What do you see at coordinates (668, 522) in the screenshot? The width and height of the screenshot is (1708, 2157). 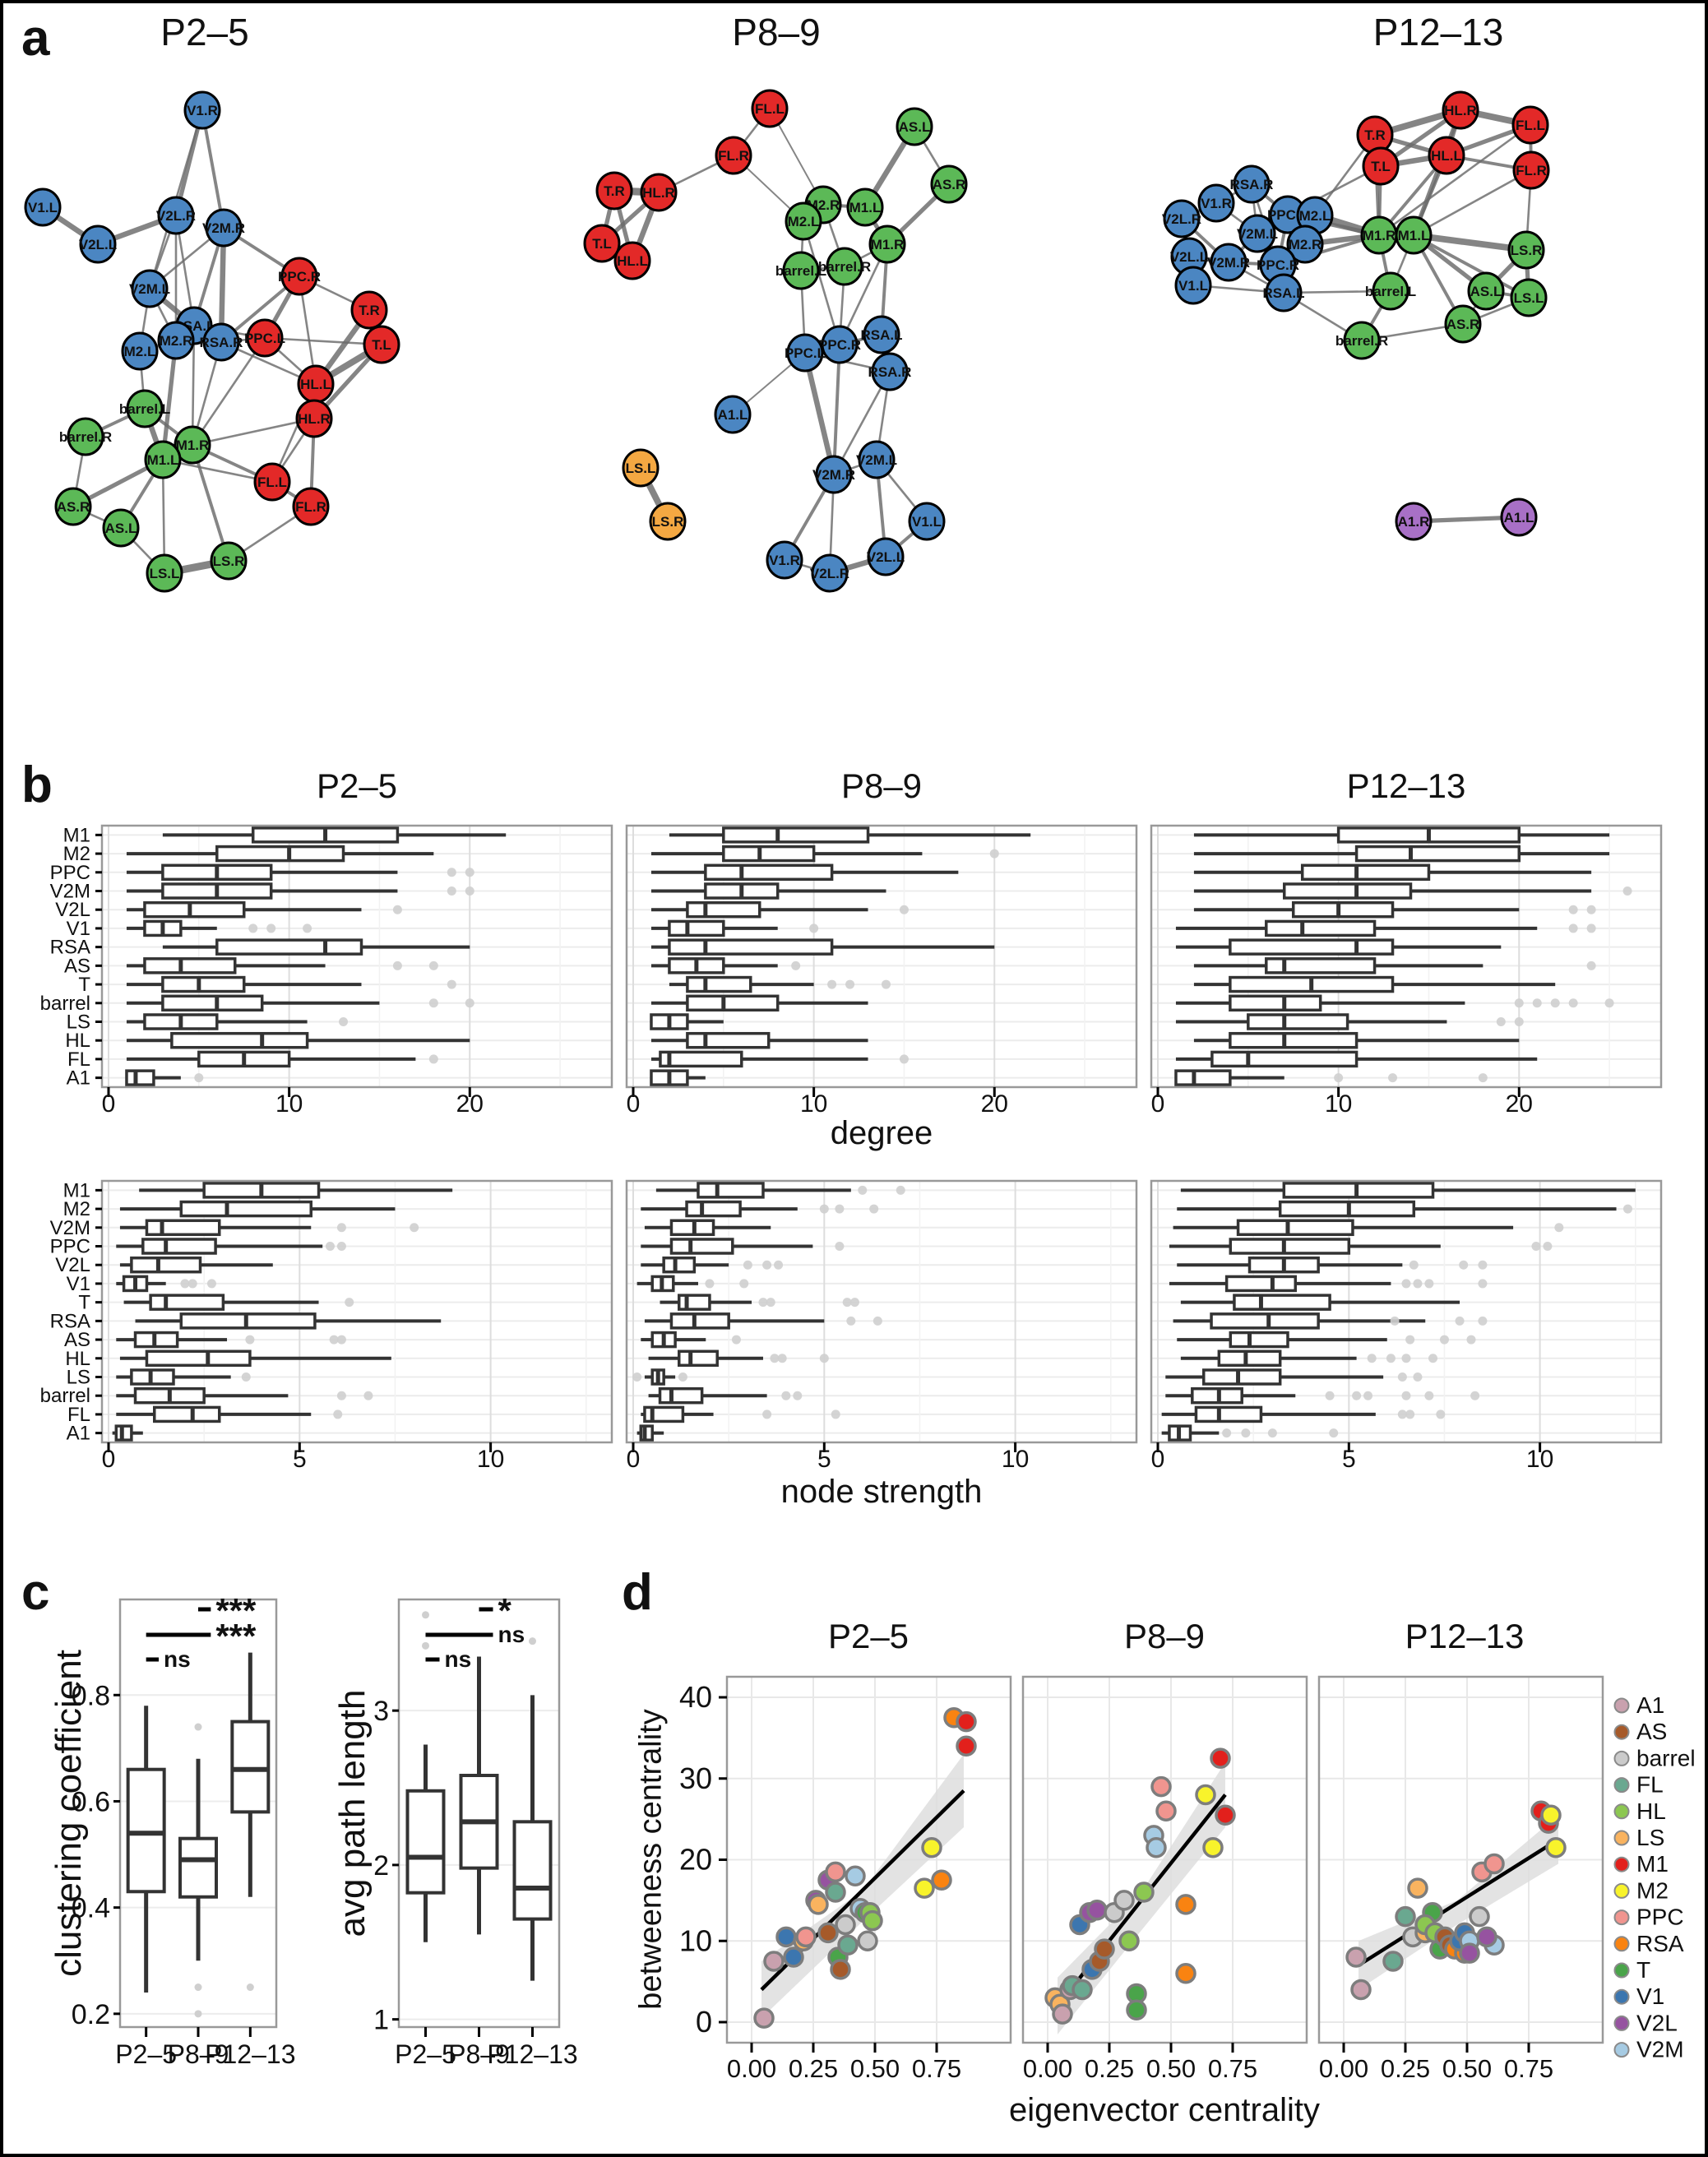 I see `network-node-label: LS.R` at bounding box center [668, 522].